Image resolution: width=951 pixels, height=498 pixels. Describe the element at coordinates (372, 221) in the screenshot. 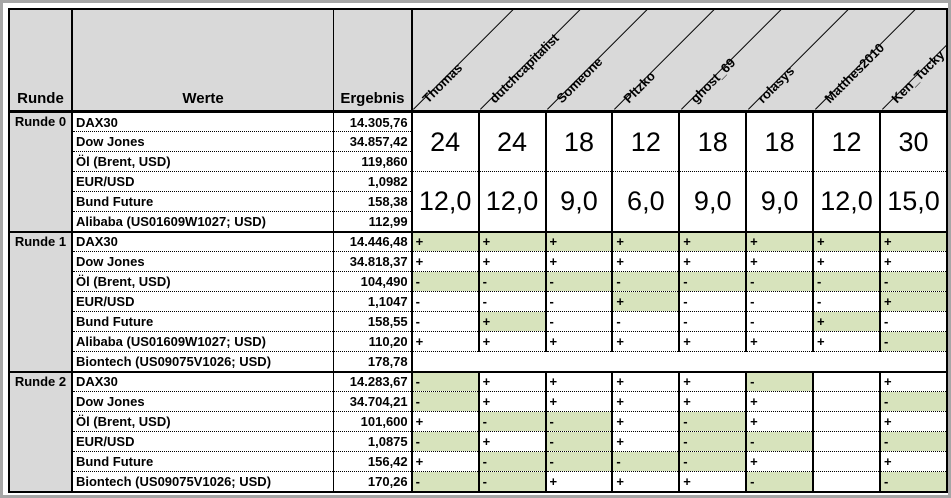

I see `result-cell: 112,99` at that location.